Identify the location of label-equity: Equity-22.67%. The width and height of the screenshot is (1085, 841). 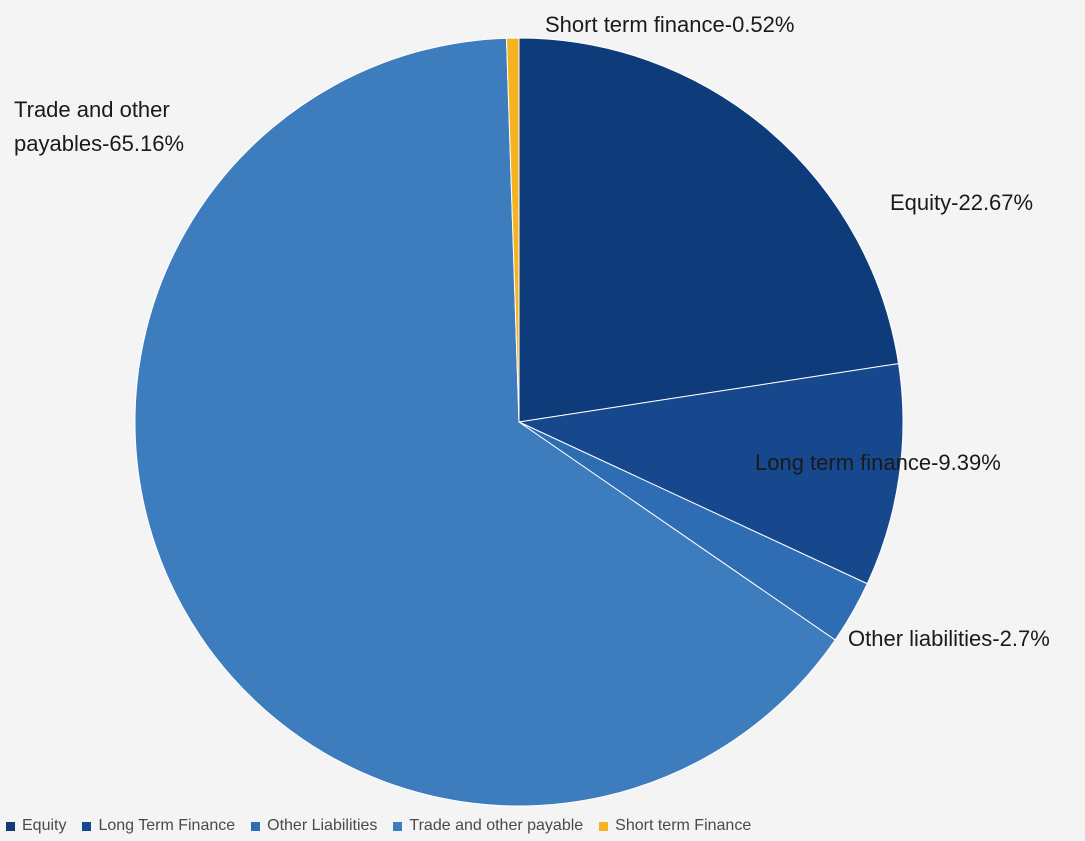
(961, 202).